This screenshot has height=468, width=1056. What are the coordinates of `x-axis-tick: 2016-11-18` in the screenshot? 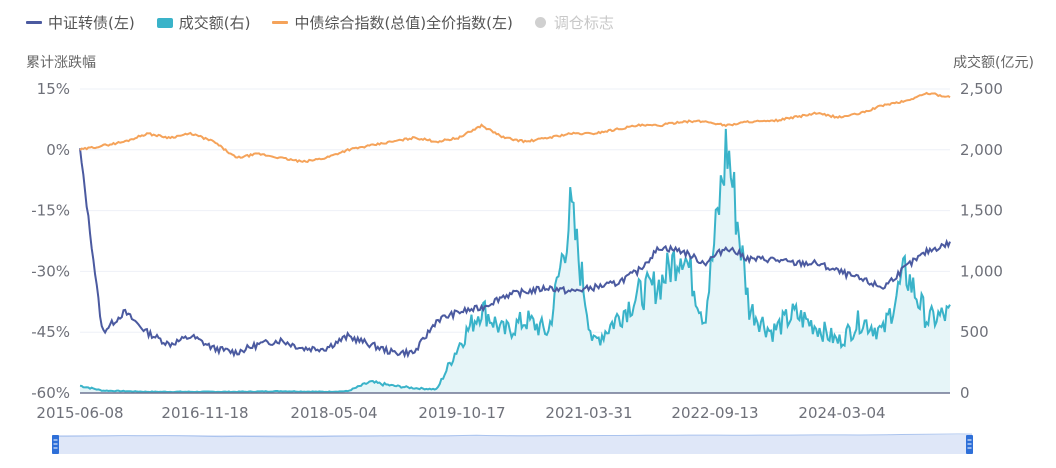 It's located at (204, 413).